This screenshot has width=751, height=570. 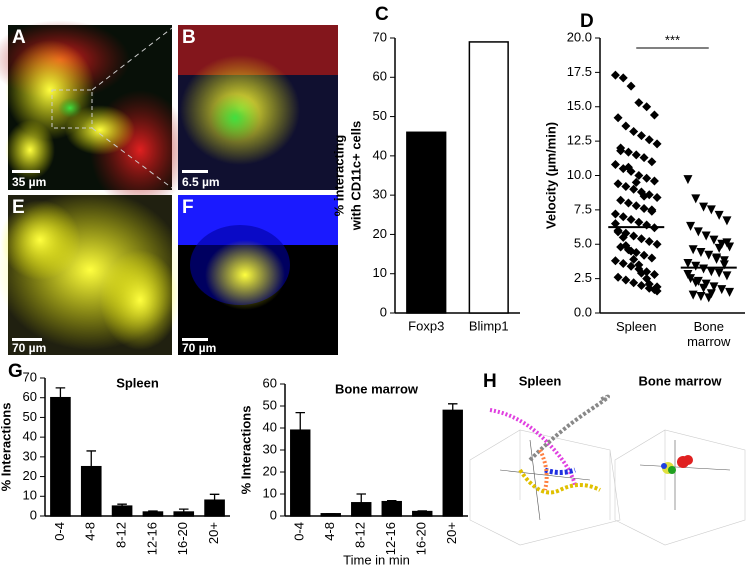 I want to click on x-tick-label: 0-4, so click(x=299, y=531).